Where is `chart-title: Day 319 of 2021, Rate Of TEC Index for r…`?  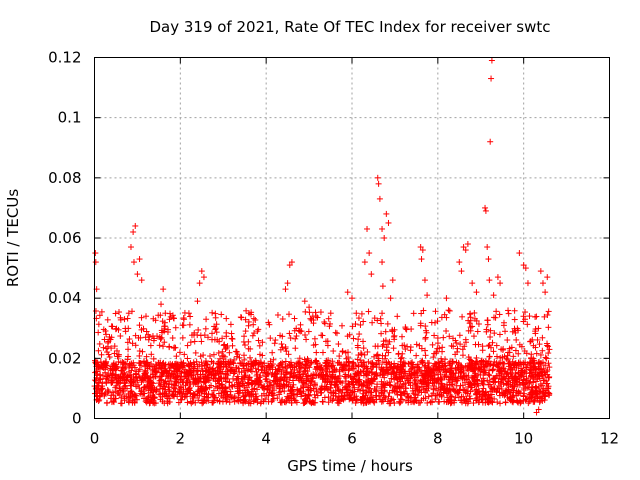
chart-title: Day 319 of 2021, Rate Of TEC Index for r… is located at coordinates (349, 27).